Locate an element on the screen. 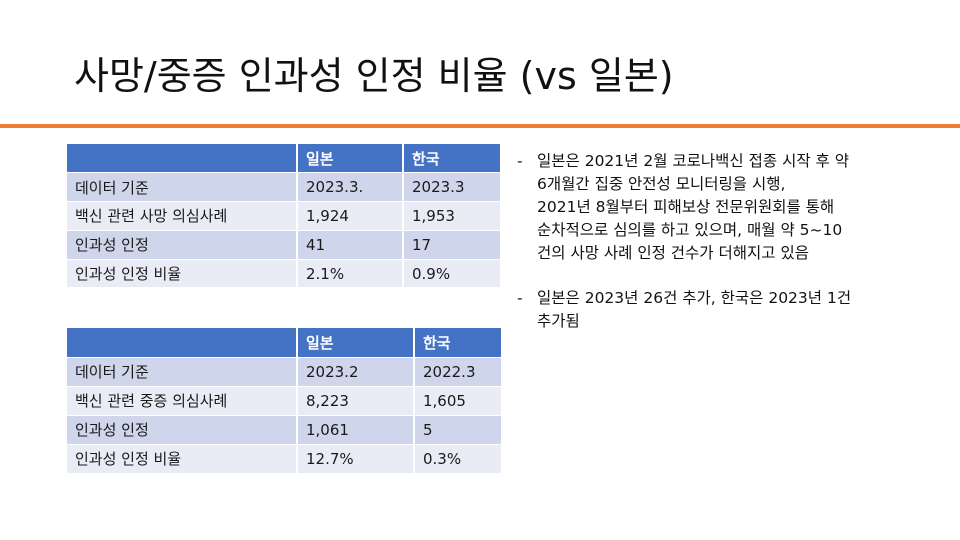 The image size is (960, 540). cell-korea: 1,953 is located at coordinates (452, 216).